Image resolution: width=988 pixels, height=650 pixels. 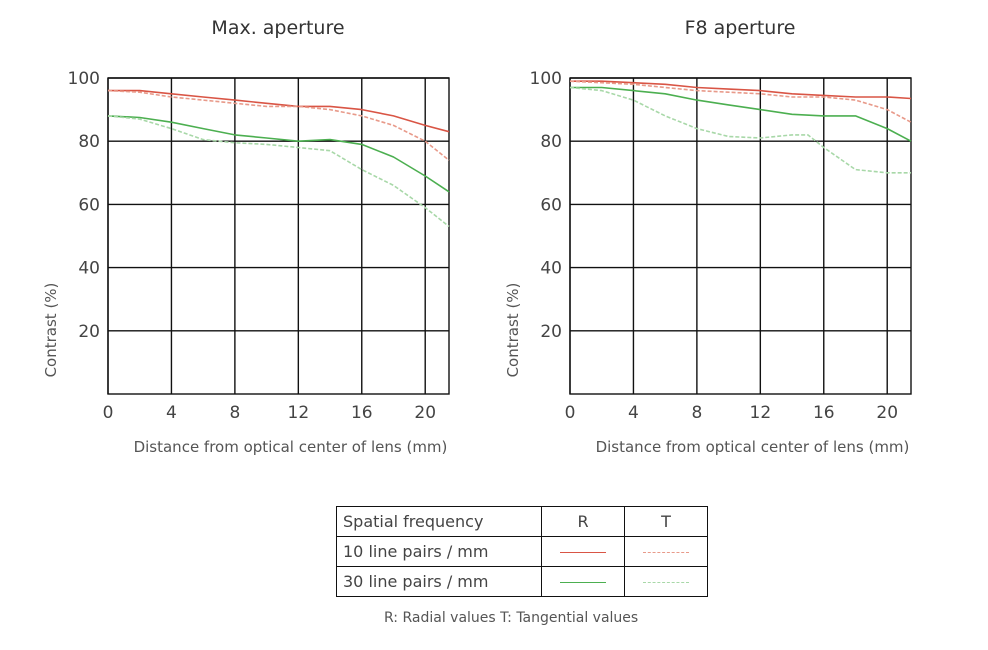 What do you see at coordinates (439, 521) in the screenshot?
I see `legend-header: Spatial frequency` at bounding box center [439, 521].